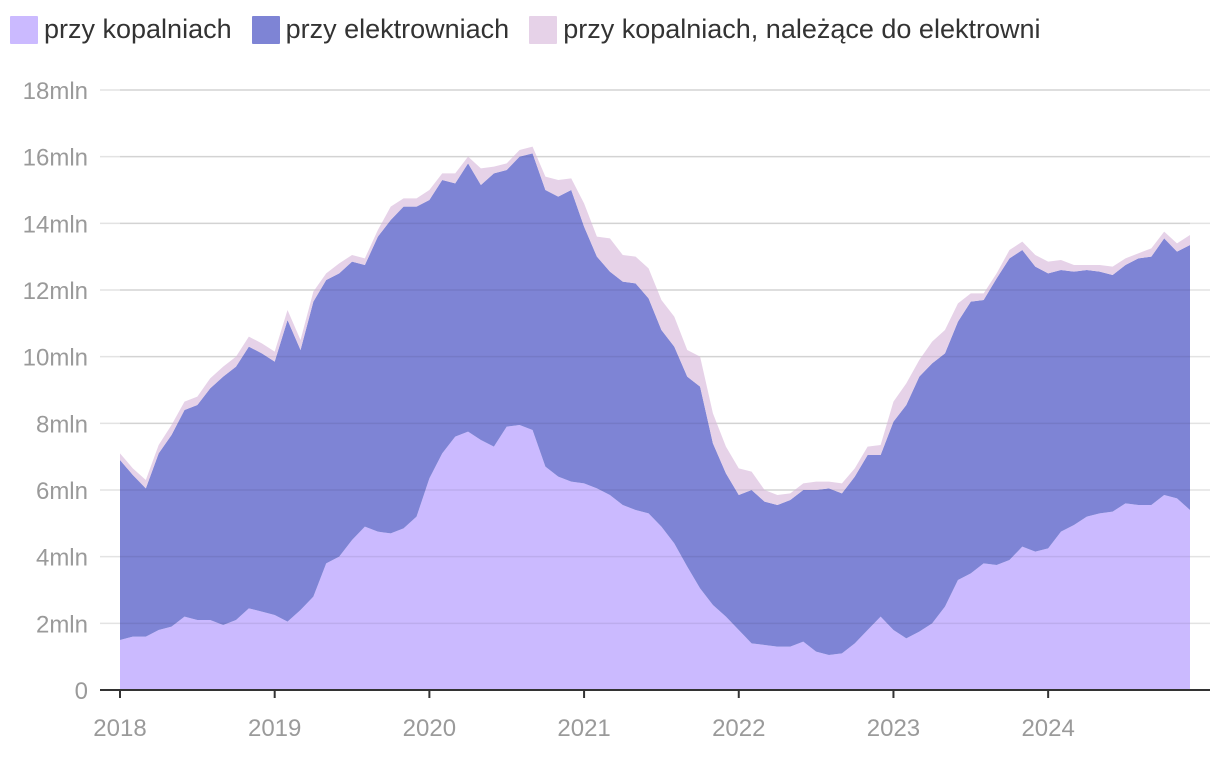 This screenshot has width=1220, height=758. What do you see at coordinates (274, 728) in the screenshot?
I see `x-tick-label: 2019` at bounding box center [274, 728].